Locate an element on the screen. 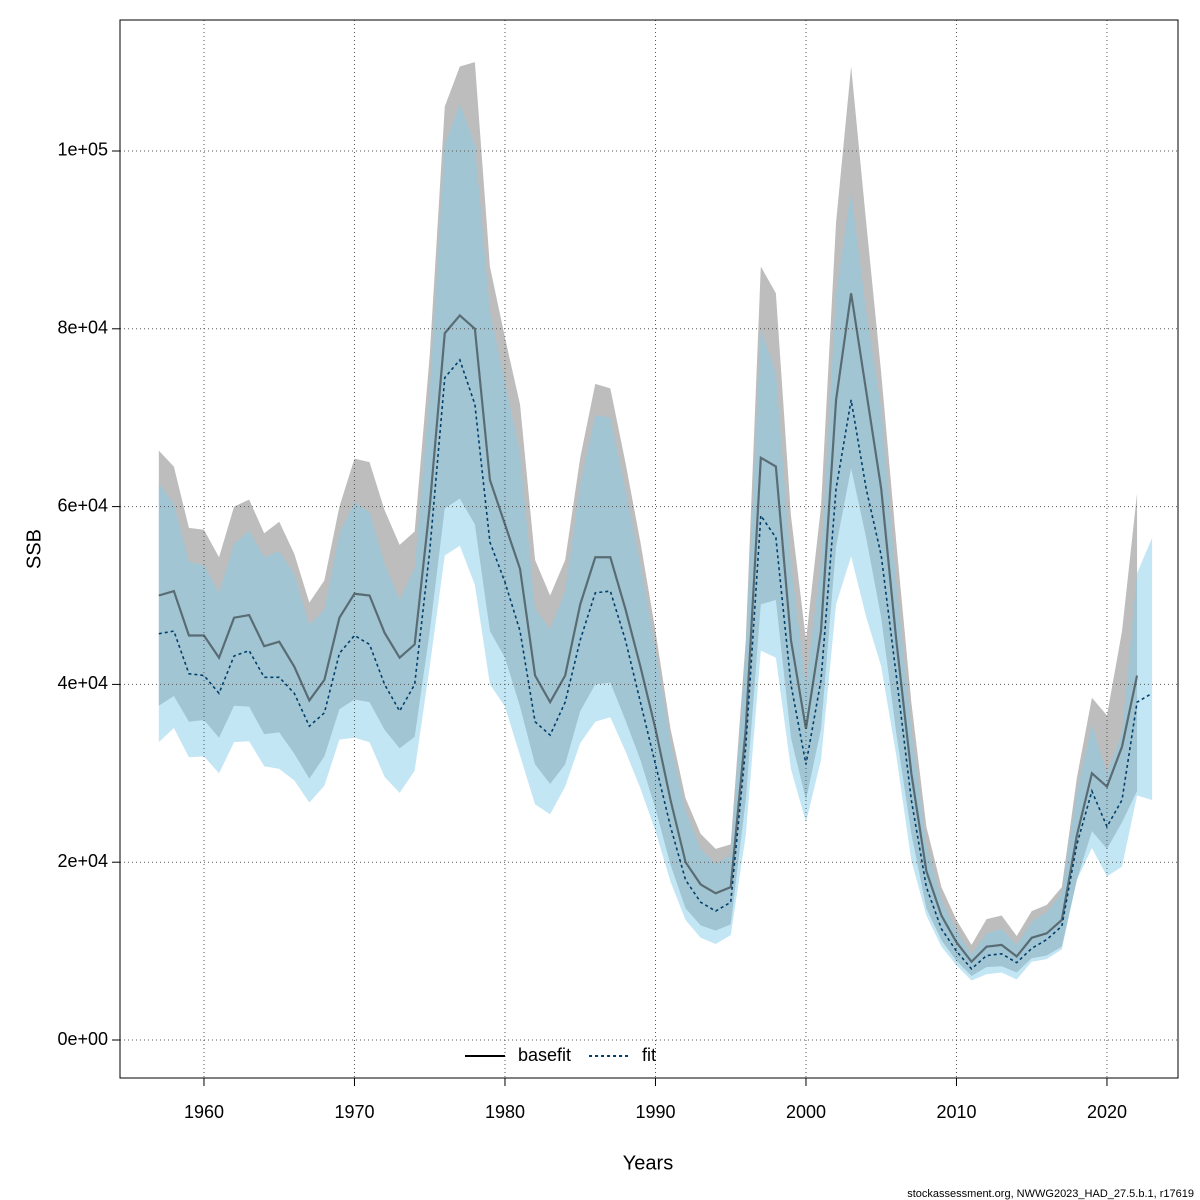  y-tick-label: 4e+04 is located at coordinates (82, 683).